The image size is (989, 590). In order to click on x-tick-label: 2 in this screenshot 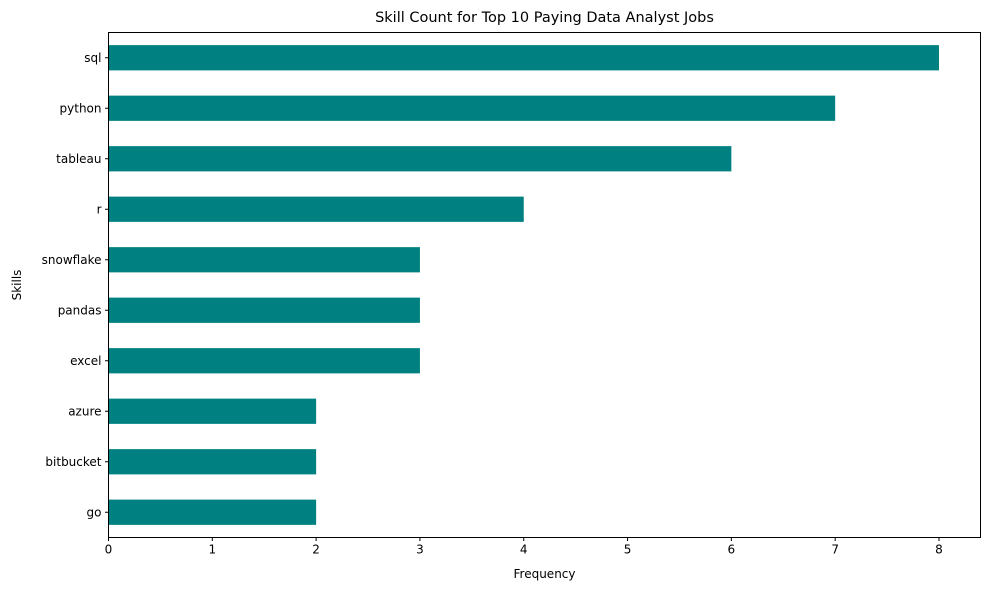, I will do `click(316, 550)`.